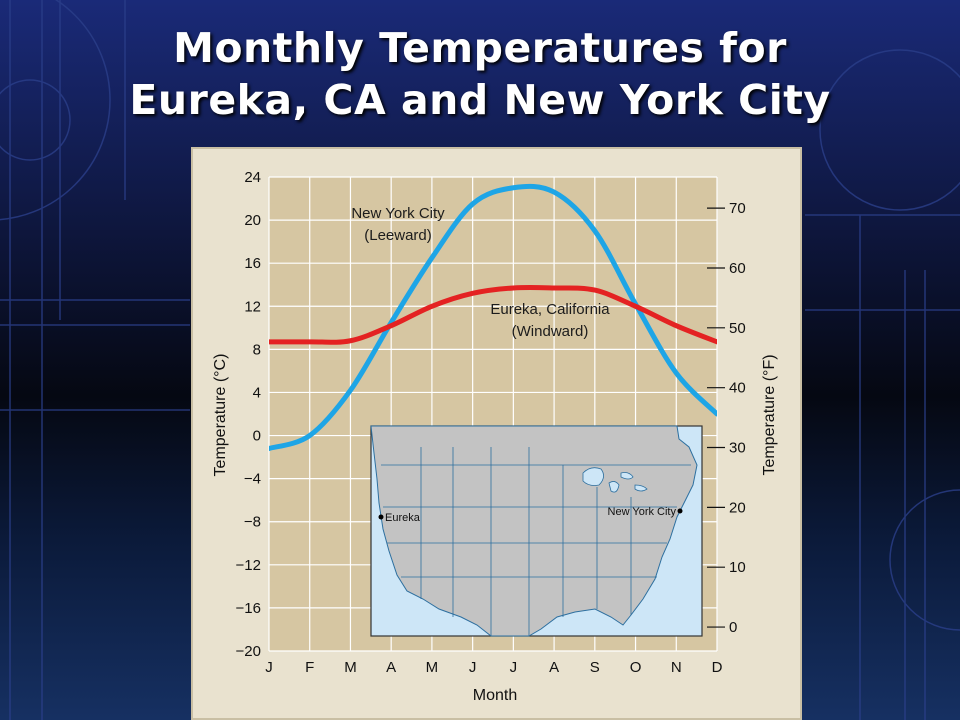 The image size is (960, 720). What do you see at coordinates (257, 349) in the screenshot?
I see `y-tick-label-celsius: 8` at bounding box center [257, 349].